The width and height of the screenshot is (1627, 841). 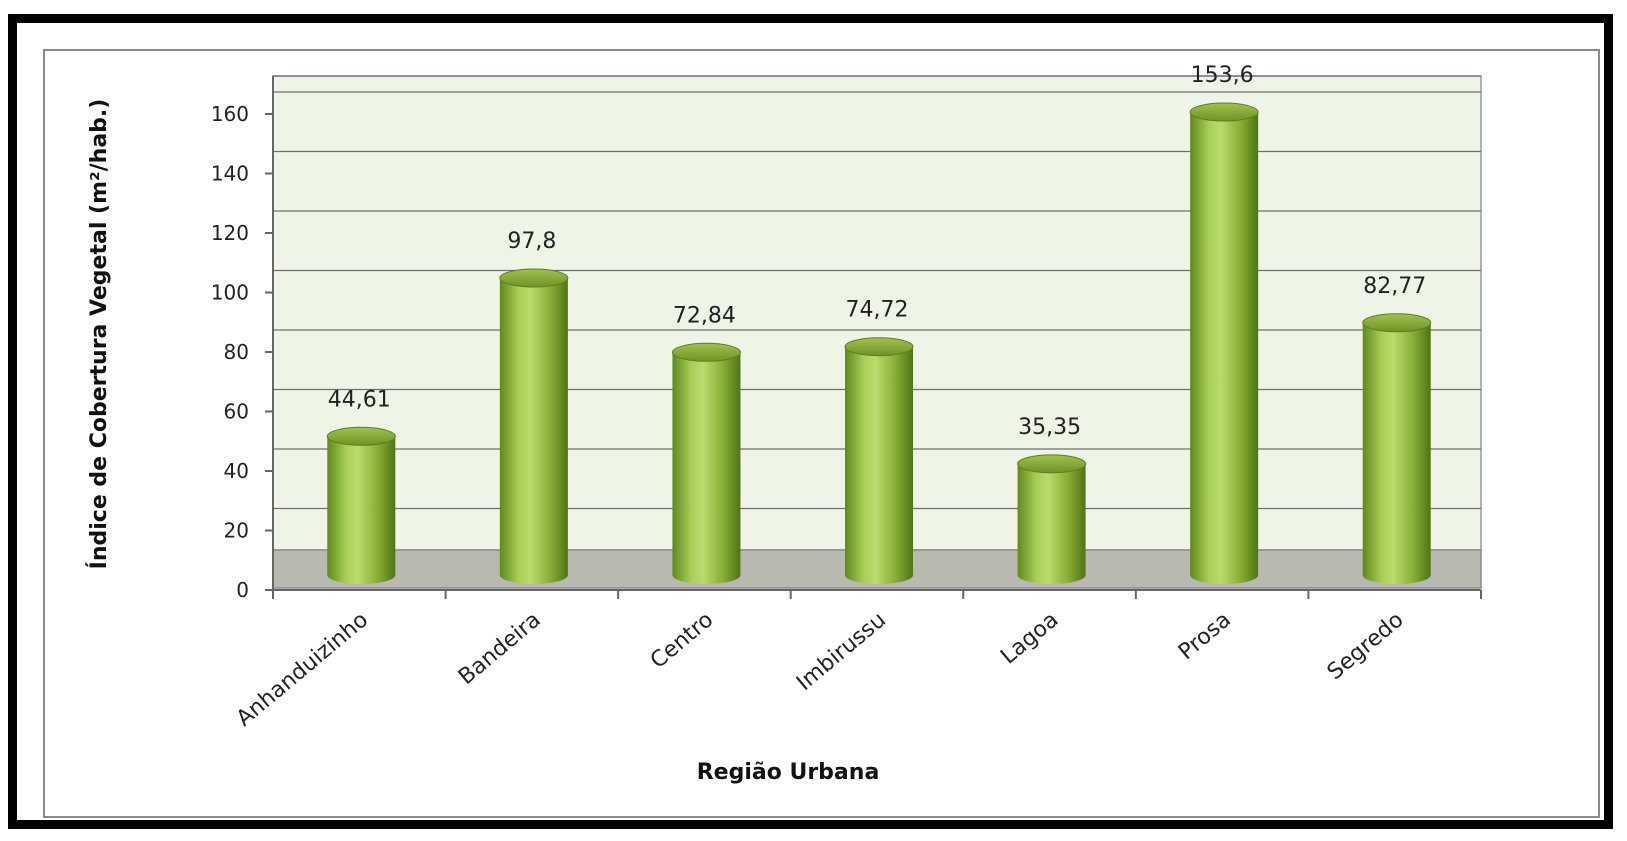 I want to click on y-tick-label: 140, so click(x=230, y=174).